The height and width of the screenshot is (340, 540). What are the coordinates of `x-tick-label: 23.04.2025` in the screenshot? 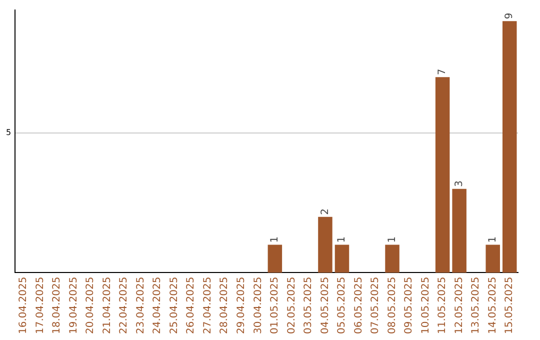 It's located at (140, 305).